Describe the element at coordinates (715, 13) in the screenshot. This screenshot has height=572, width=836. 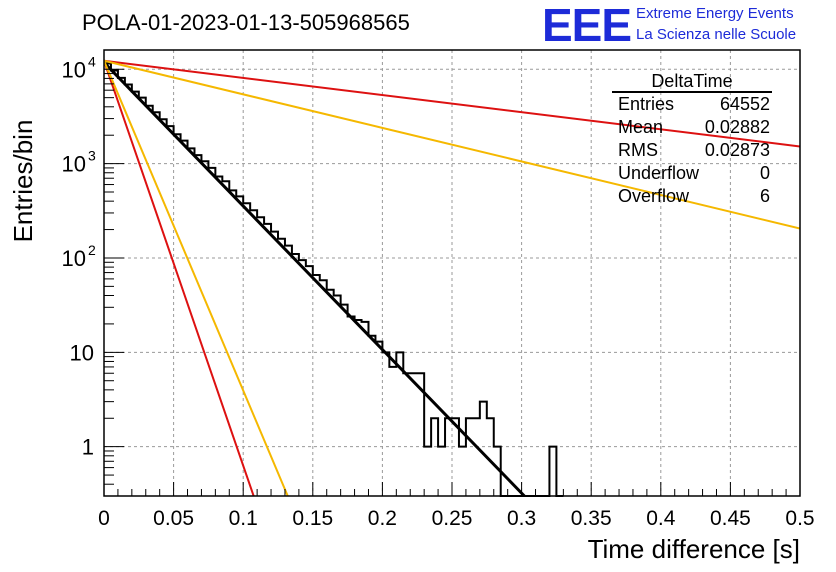
I see `logo-line-1: Extreme Energy Events` at that location.